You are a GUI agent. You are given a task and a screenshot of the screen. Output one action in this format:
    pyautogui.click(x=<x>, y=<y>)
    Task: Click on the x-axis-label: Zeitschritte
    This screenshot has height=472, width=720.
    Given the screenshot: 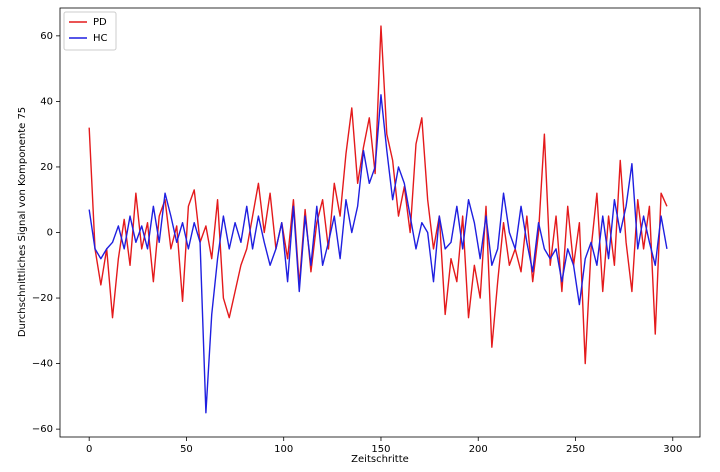 What is the action you would take?
    pyautogui.click(x=380, y=459)
    